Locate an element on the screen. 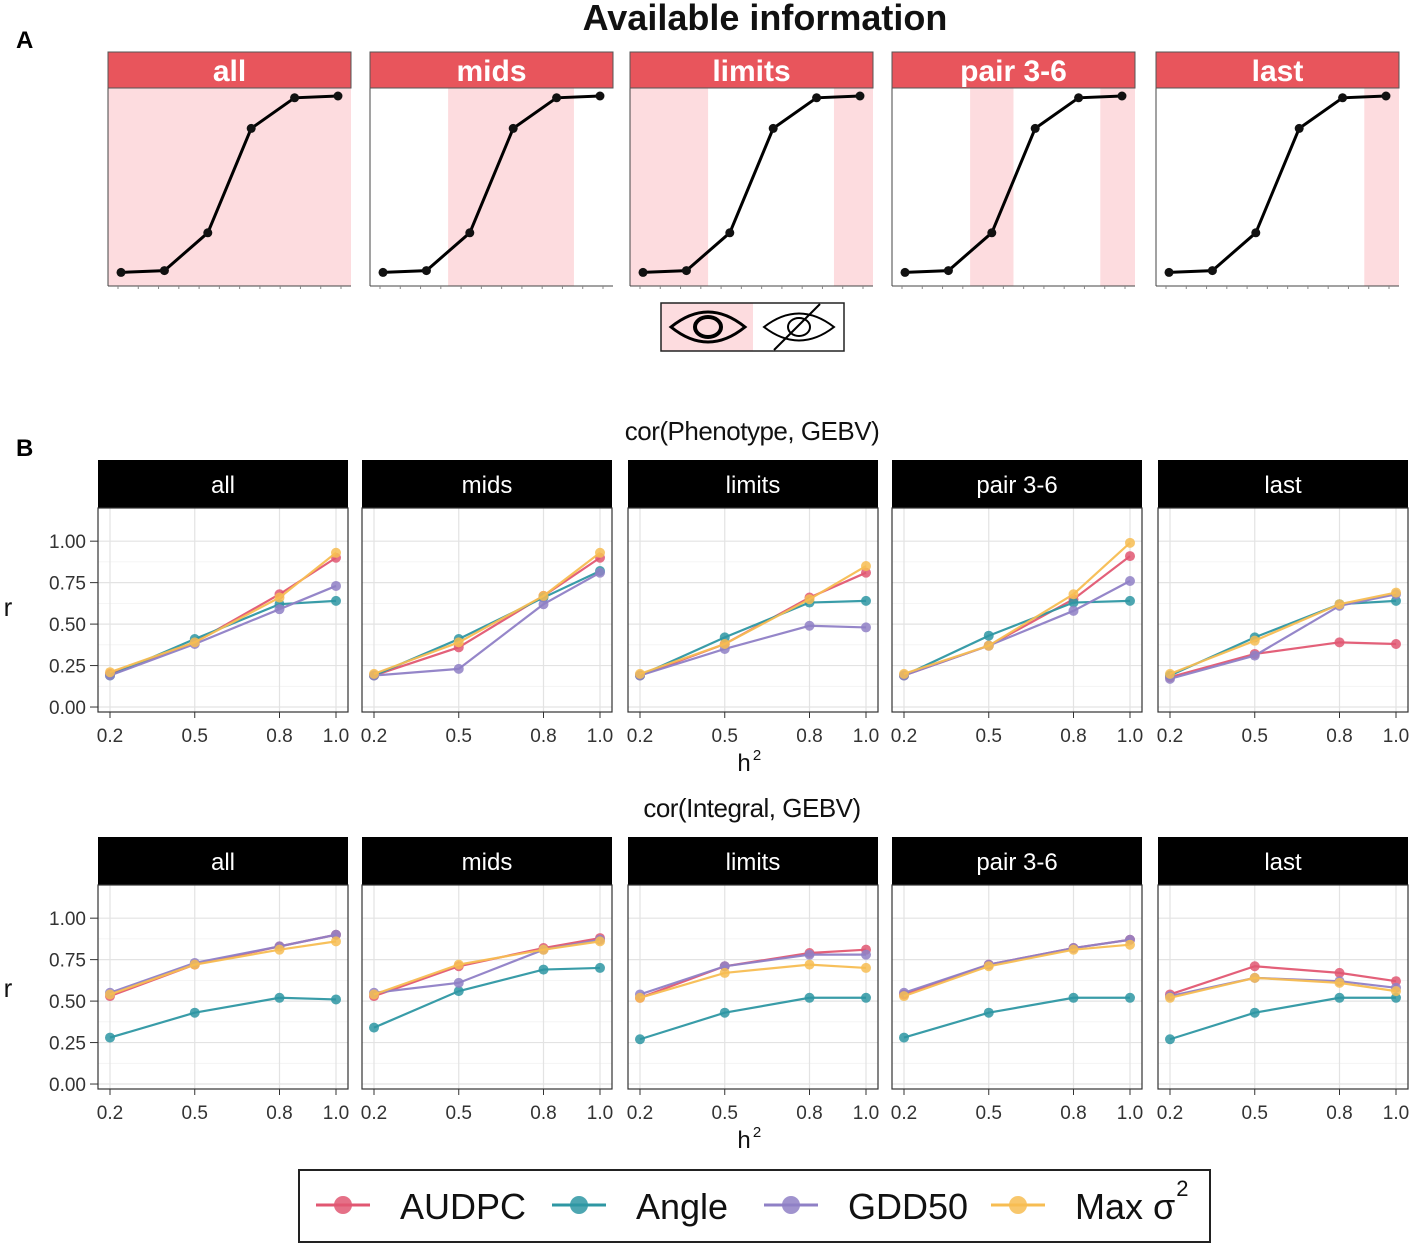 Image resolution: width=1416 pixels, height=1249 pixels. y-tick-label: 0.25 is located at coordinates (67, 667).